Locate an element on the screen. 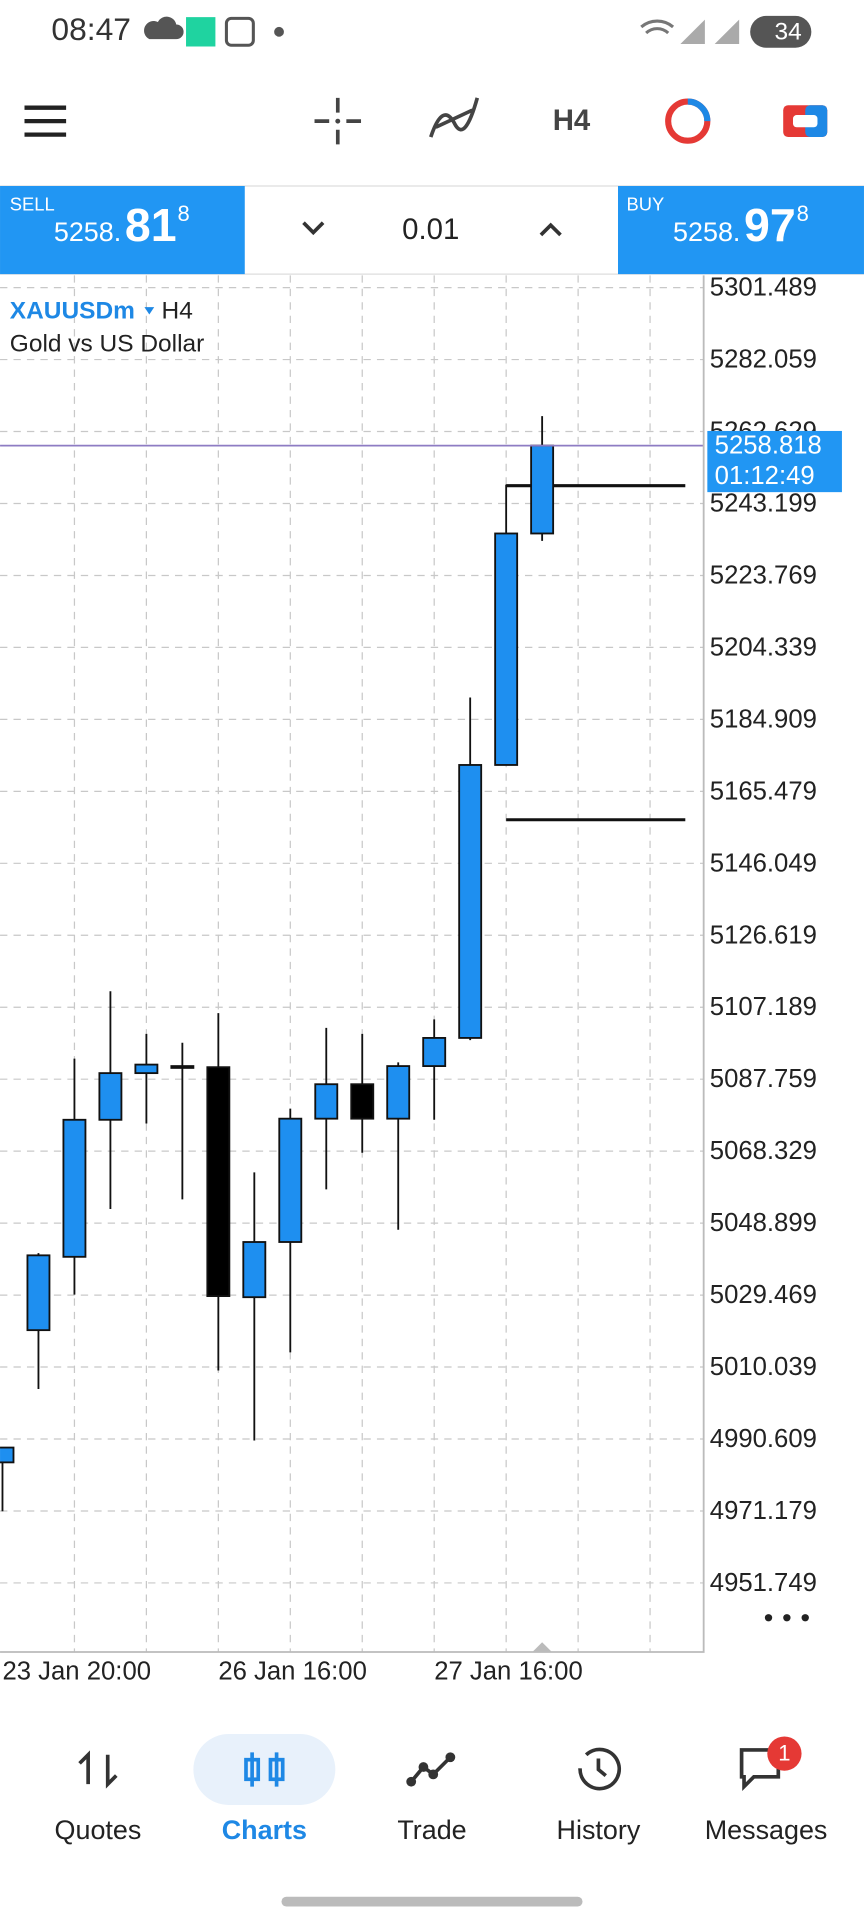  buy-label: BUY is located at coordinates (646, 203).